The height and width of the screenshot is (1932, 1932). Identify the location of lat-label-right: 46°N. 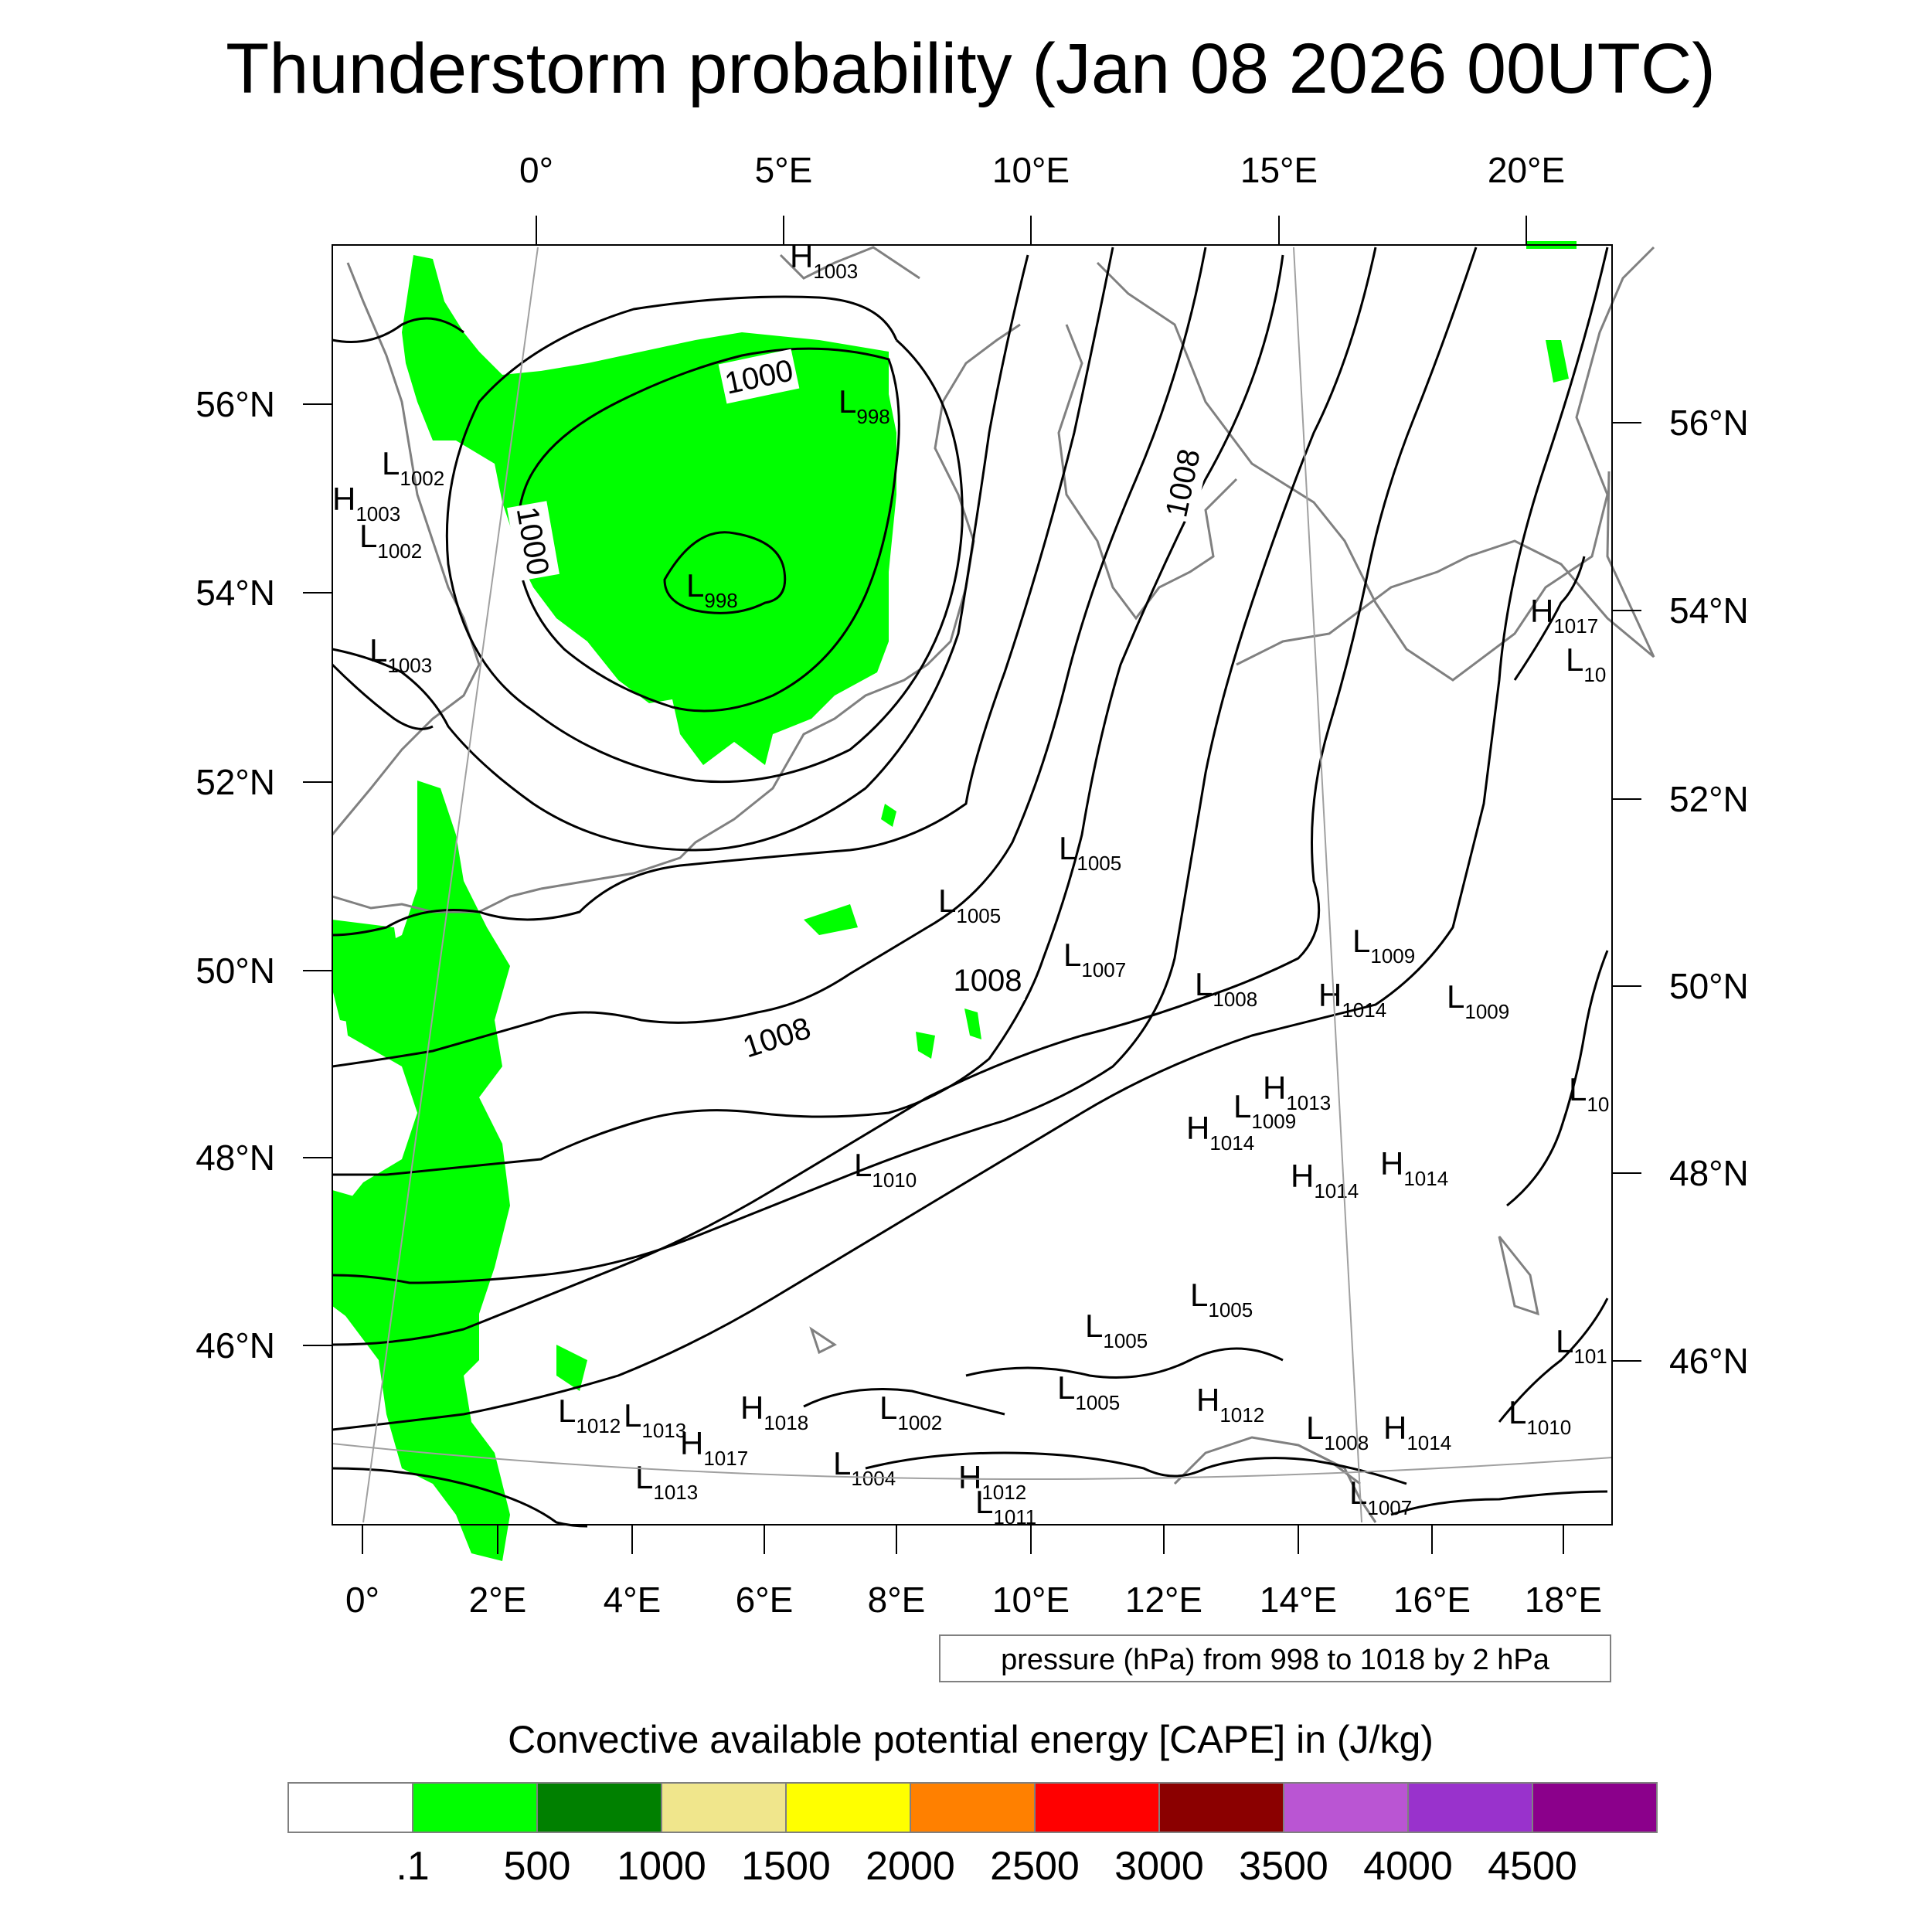
(1709, 1361).